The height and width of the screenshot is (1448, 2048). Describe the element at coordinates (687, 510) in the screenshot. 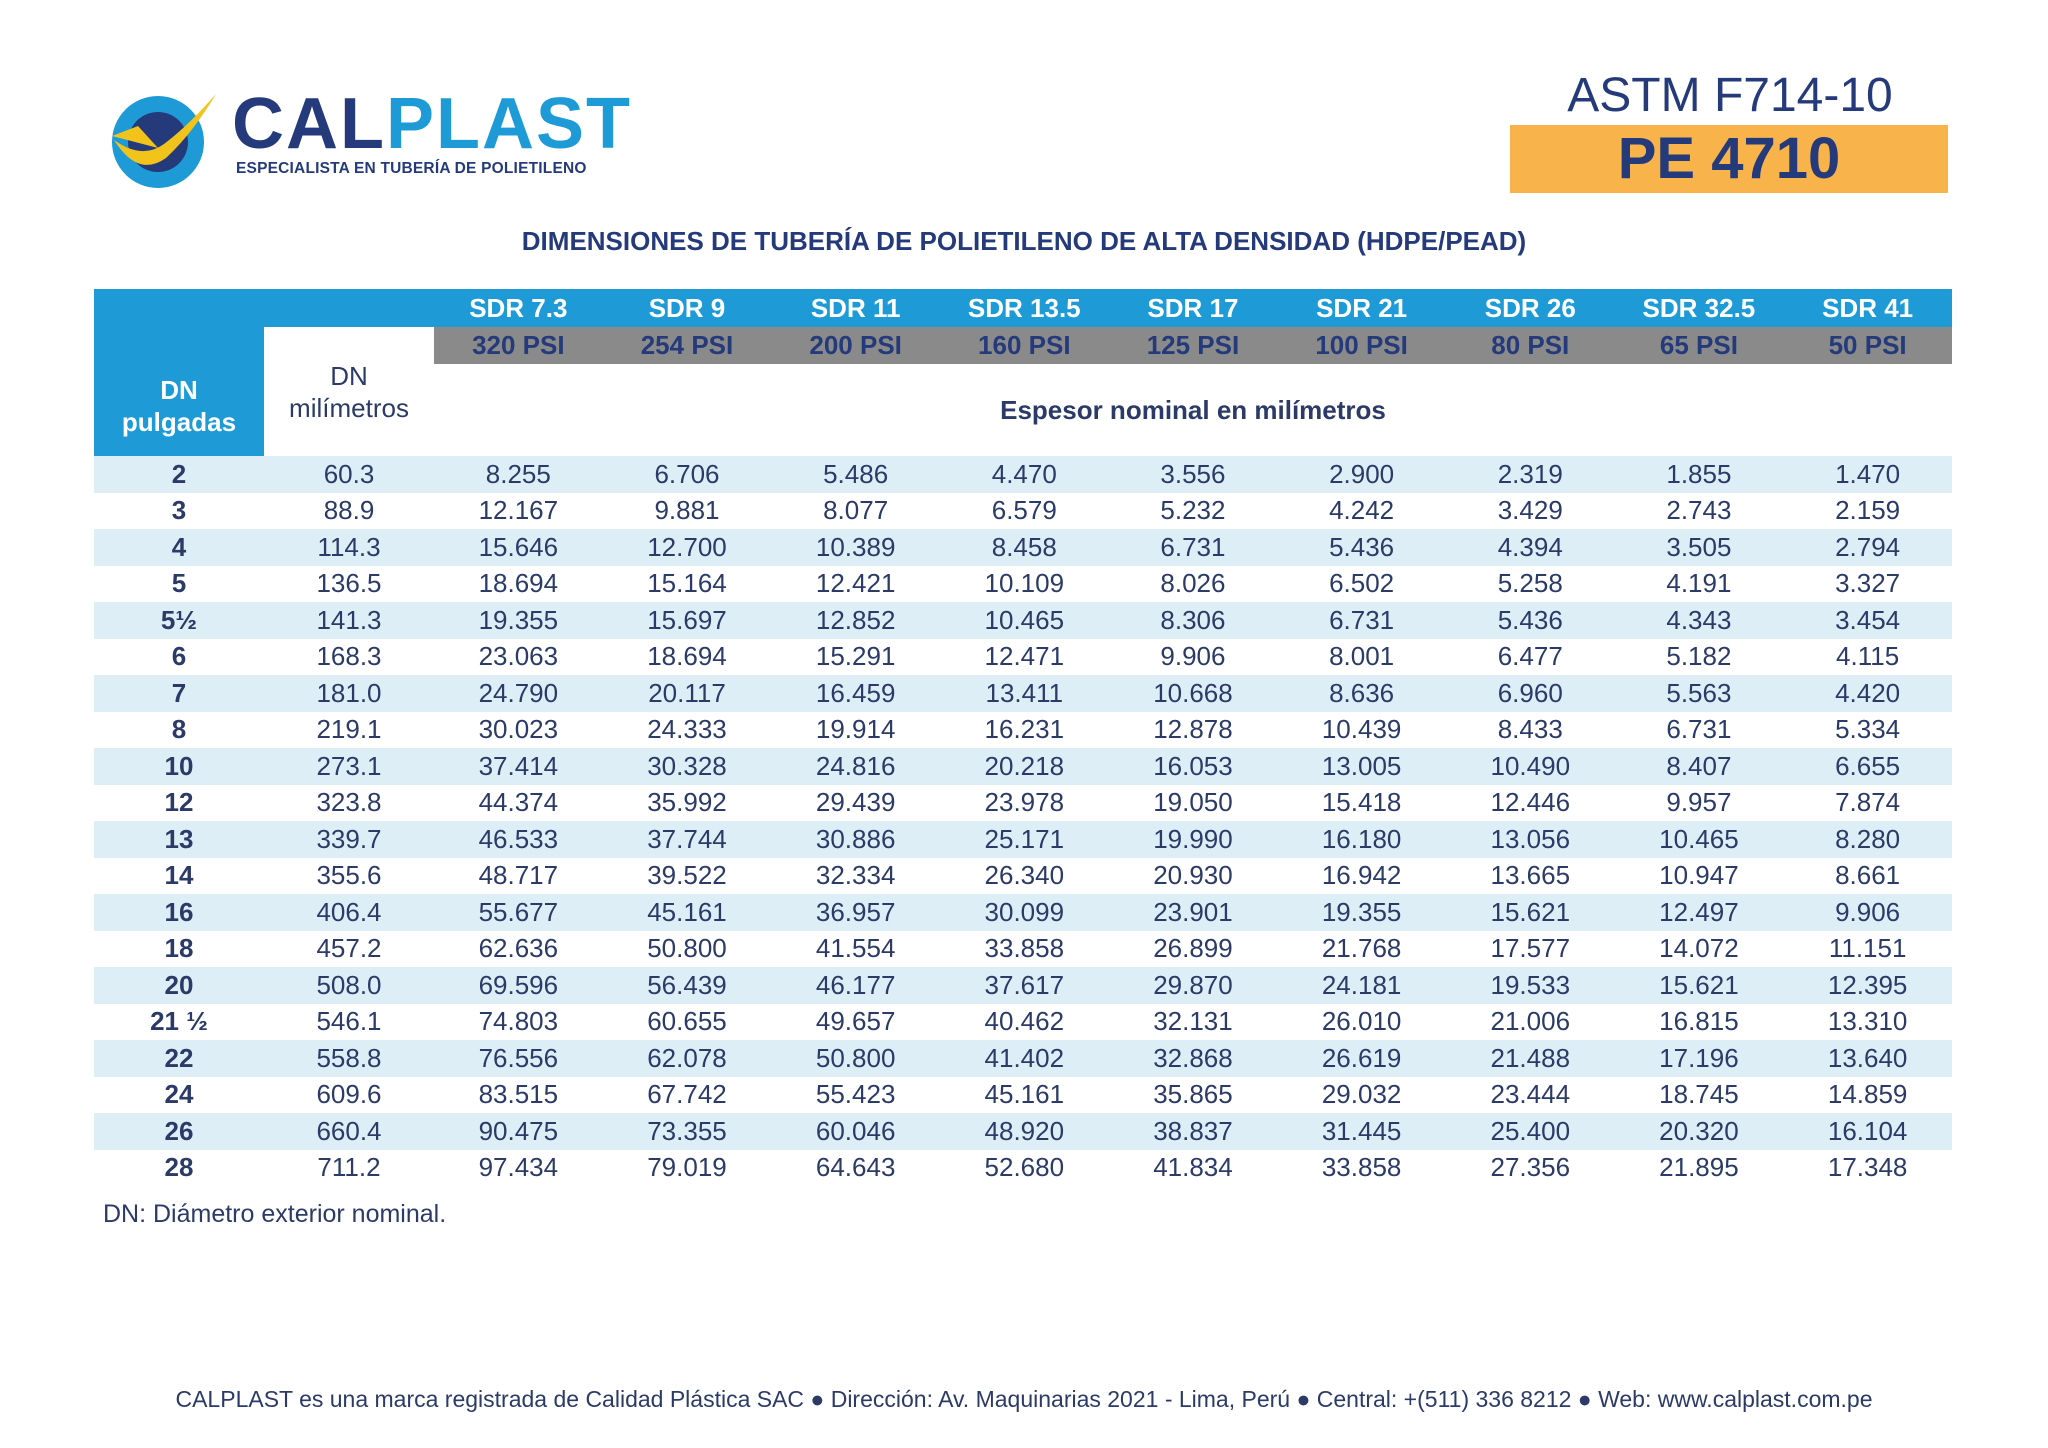

I see `thickness-cell: 9.881` at that location.